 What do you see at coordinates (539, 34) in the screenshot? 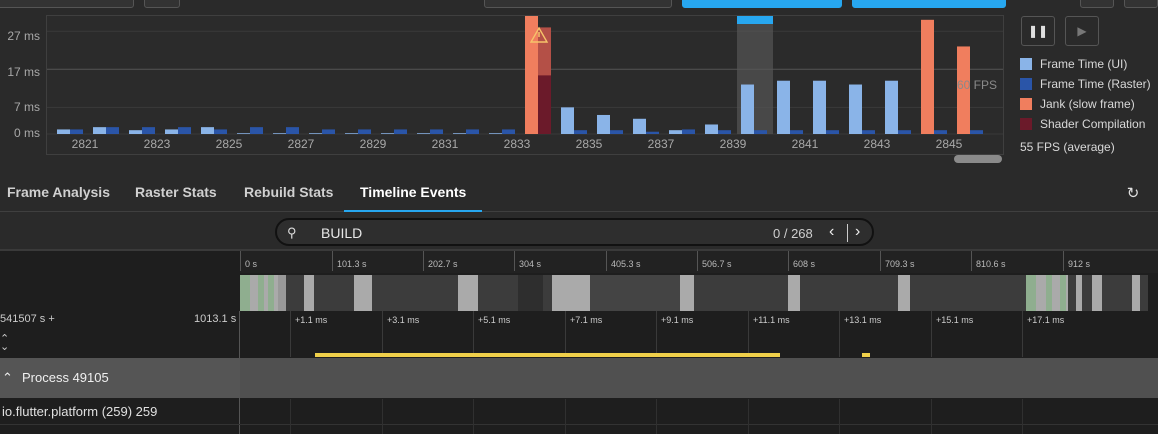
I see `warning-icon` at bounding box center [539, 34].